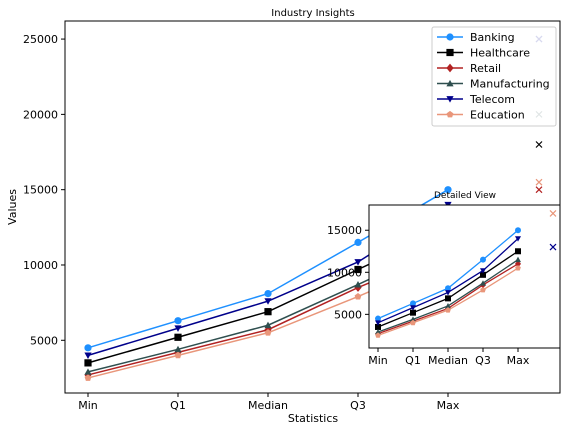 Image resolution: width=569 pixels, height=432 pixels. I want to click on inset-y-tick-label: 10000, so click(344, 272).